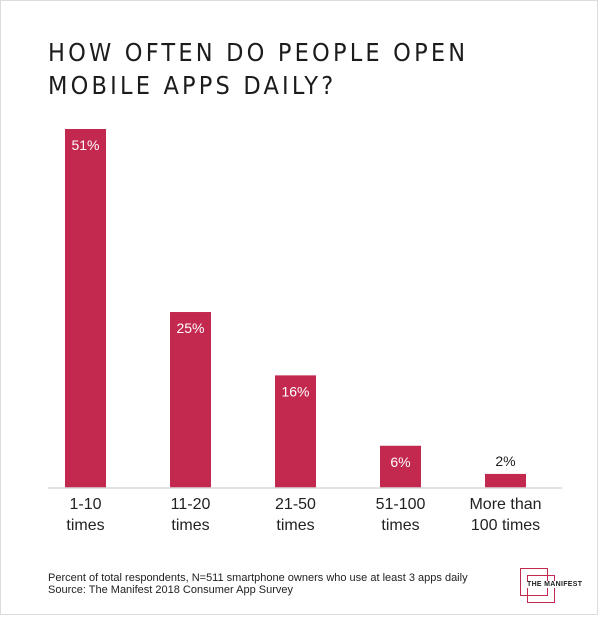 The height and width of the screenshot is (617, 600). Describe the element at coordinates (401, 504) in the screenshot. I see `tick-label-3-0: 51-100` at that location.